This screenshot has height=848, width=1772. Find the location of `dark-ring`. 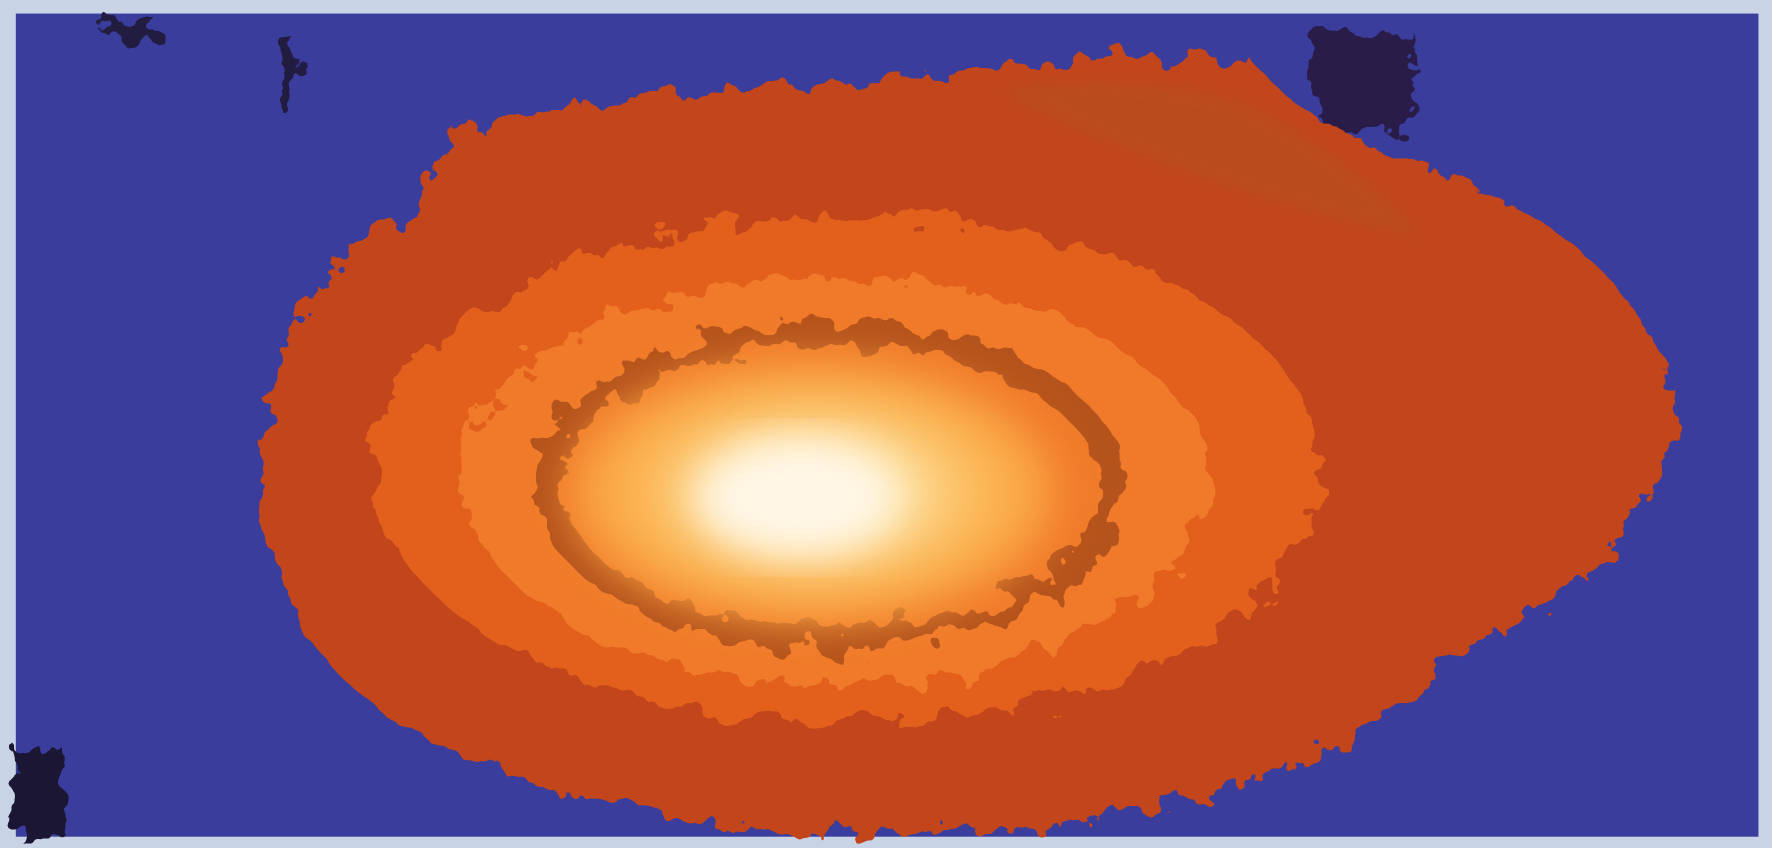

dark-ring is located at coordinates (830, 486).